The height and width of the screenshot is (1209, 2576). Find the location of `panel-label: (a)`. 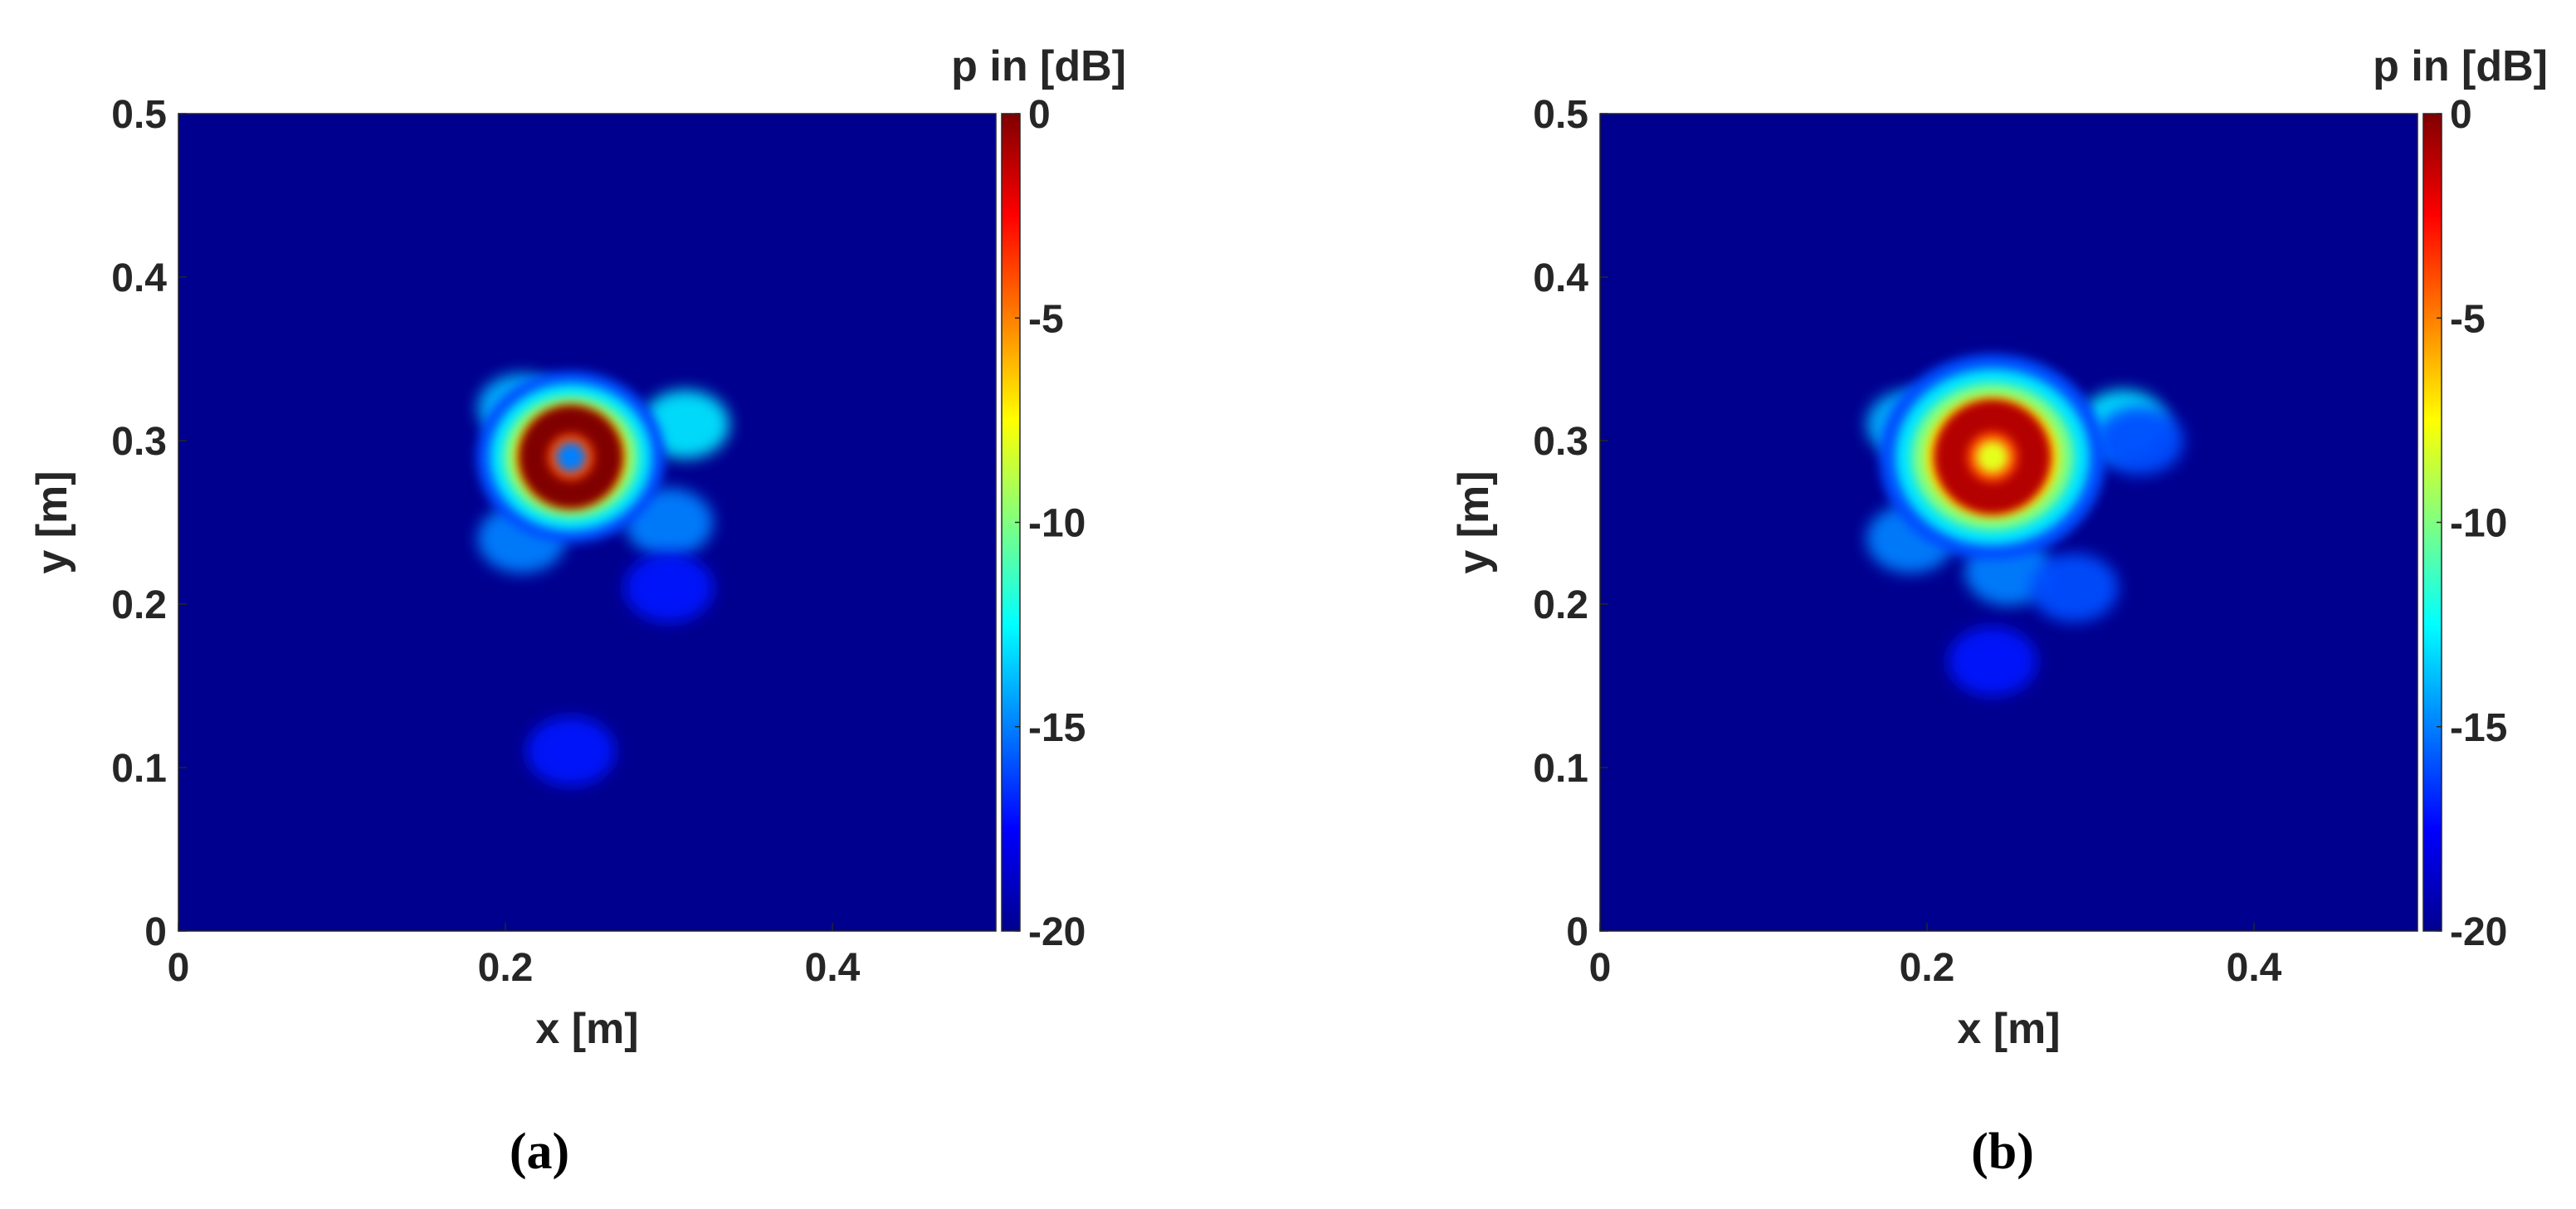

panel-label: (a) is located at coordinates (540, 1152).